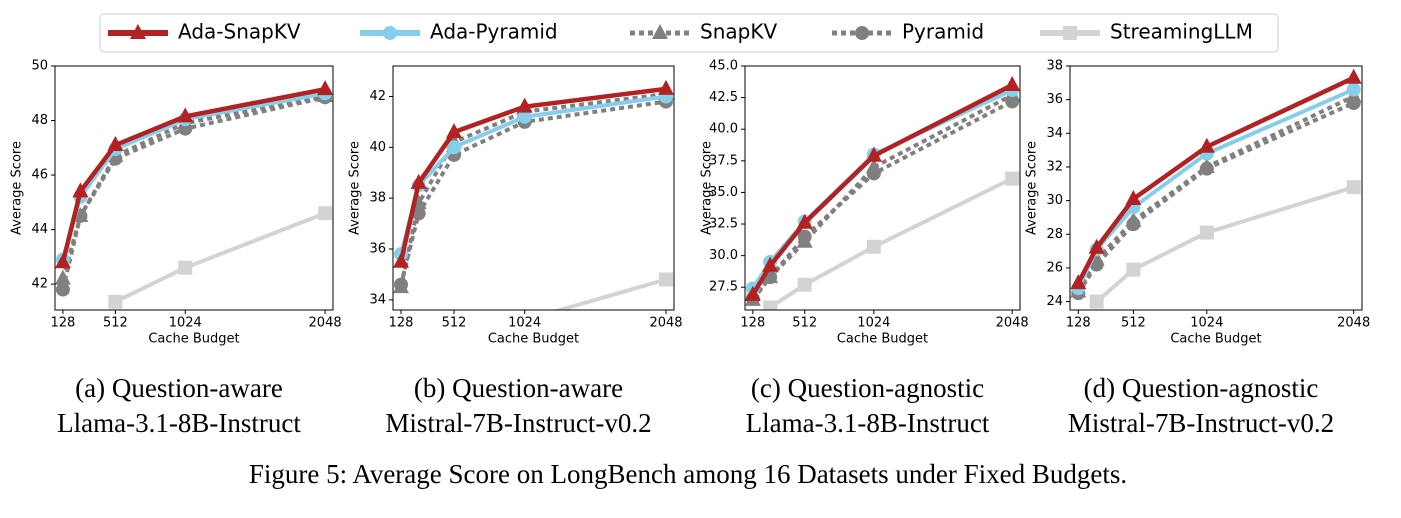  I want to click on legend-label: StreamingLLM, so click(1181, 32).